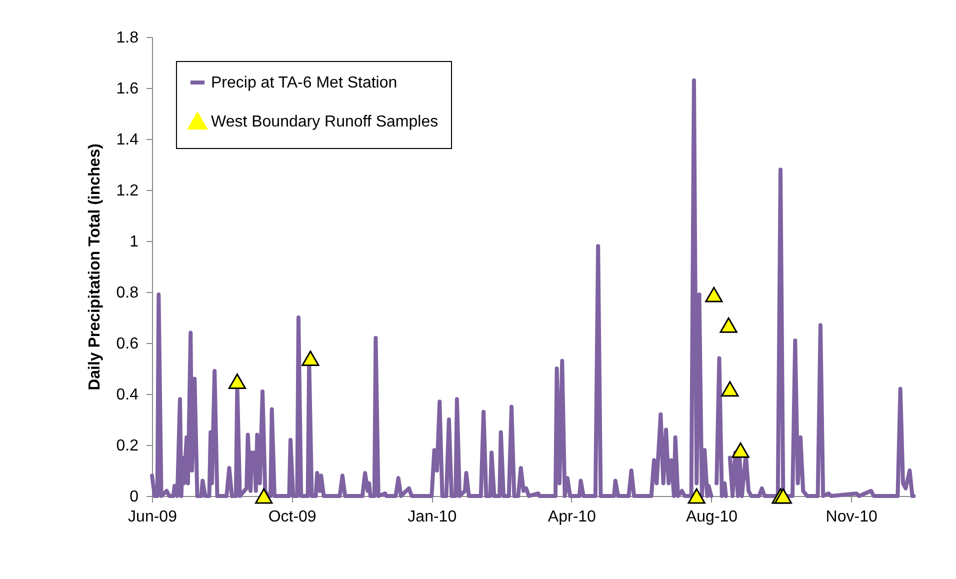 This screenshot has width=956, height=579. I want to click on x-tick-label: Jan-10, so click(432, 517).